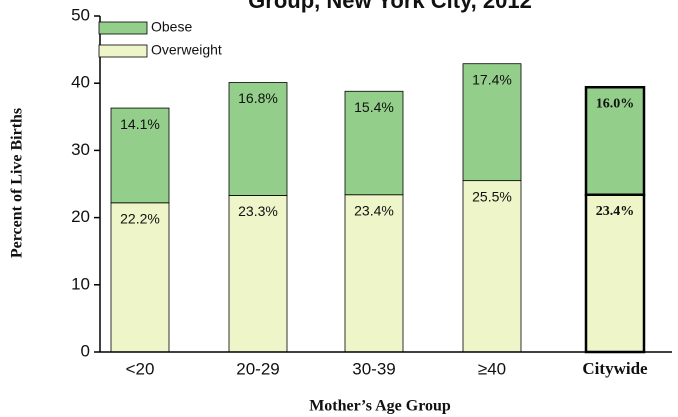 The width and height of the screenshot is (678, 417). I want to click on value-label: 16.0%, so click(615, 103).